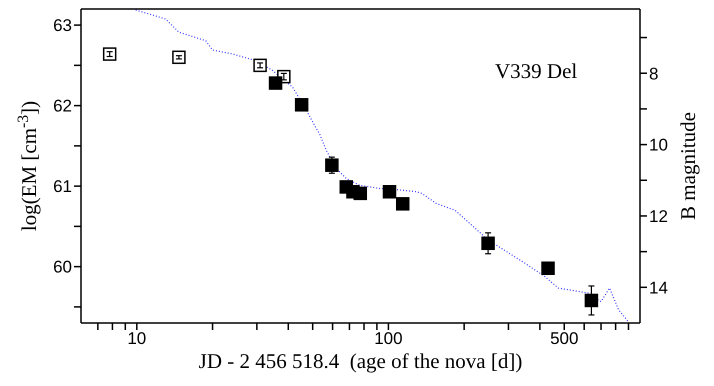 This screenshot has height=386, width=714. I want to click on y-tick-label: 61, so click(62, 186).